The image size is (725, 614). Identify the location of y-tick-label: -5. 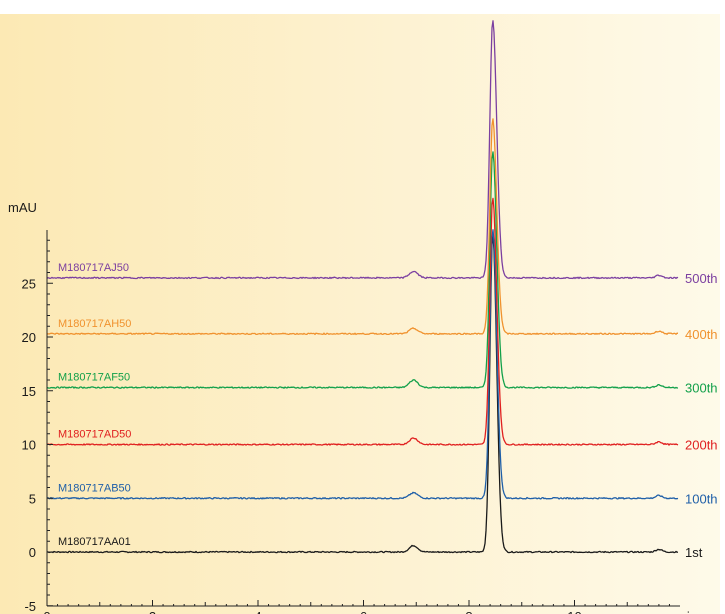
(30, 606).